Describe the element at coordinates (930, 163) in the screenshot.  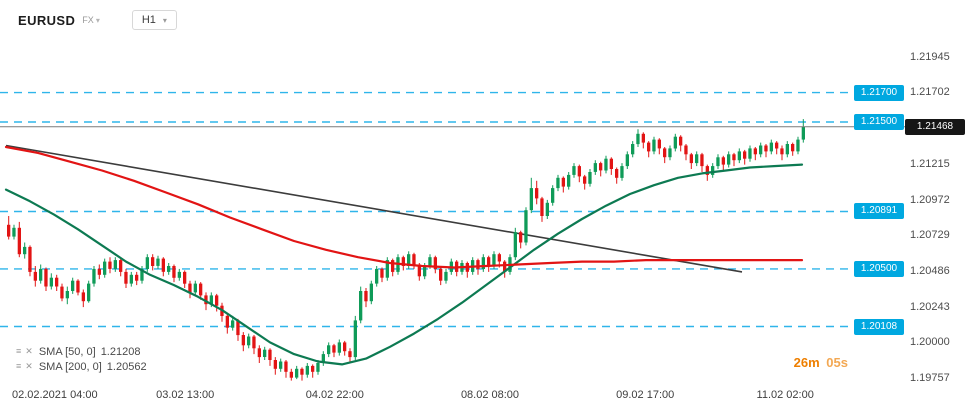
I see `y-axis-label: 1.21215` at that location.